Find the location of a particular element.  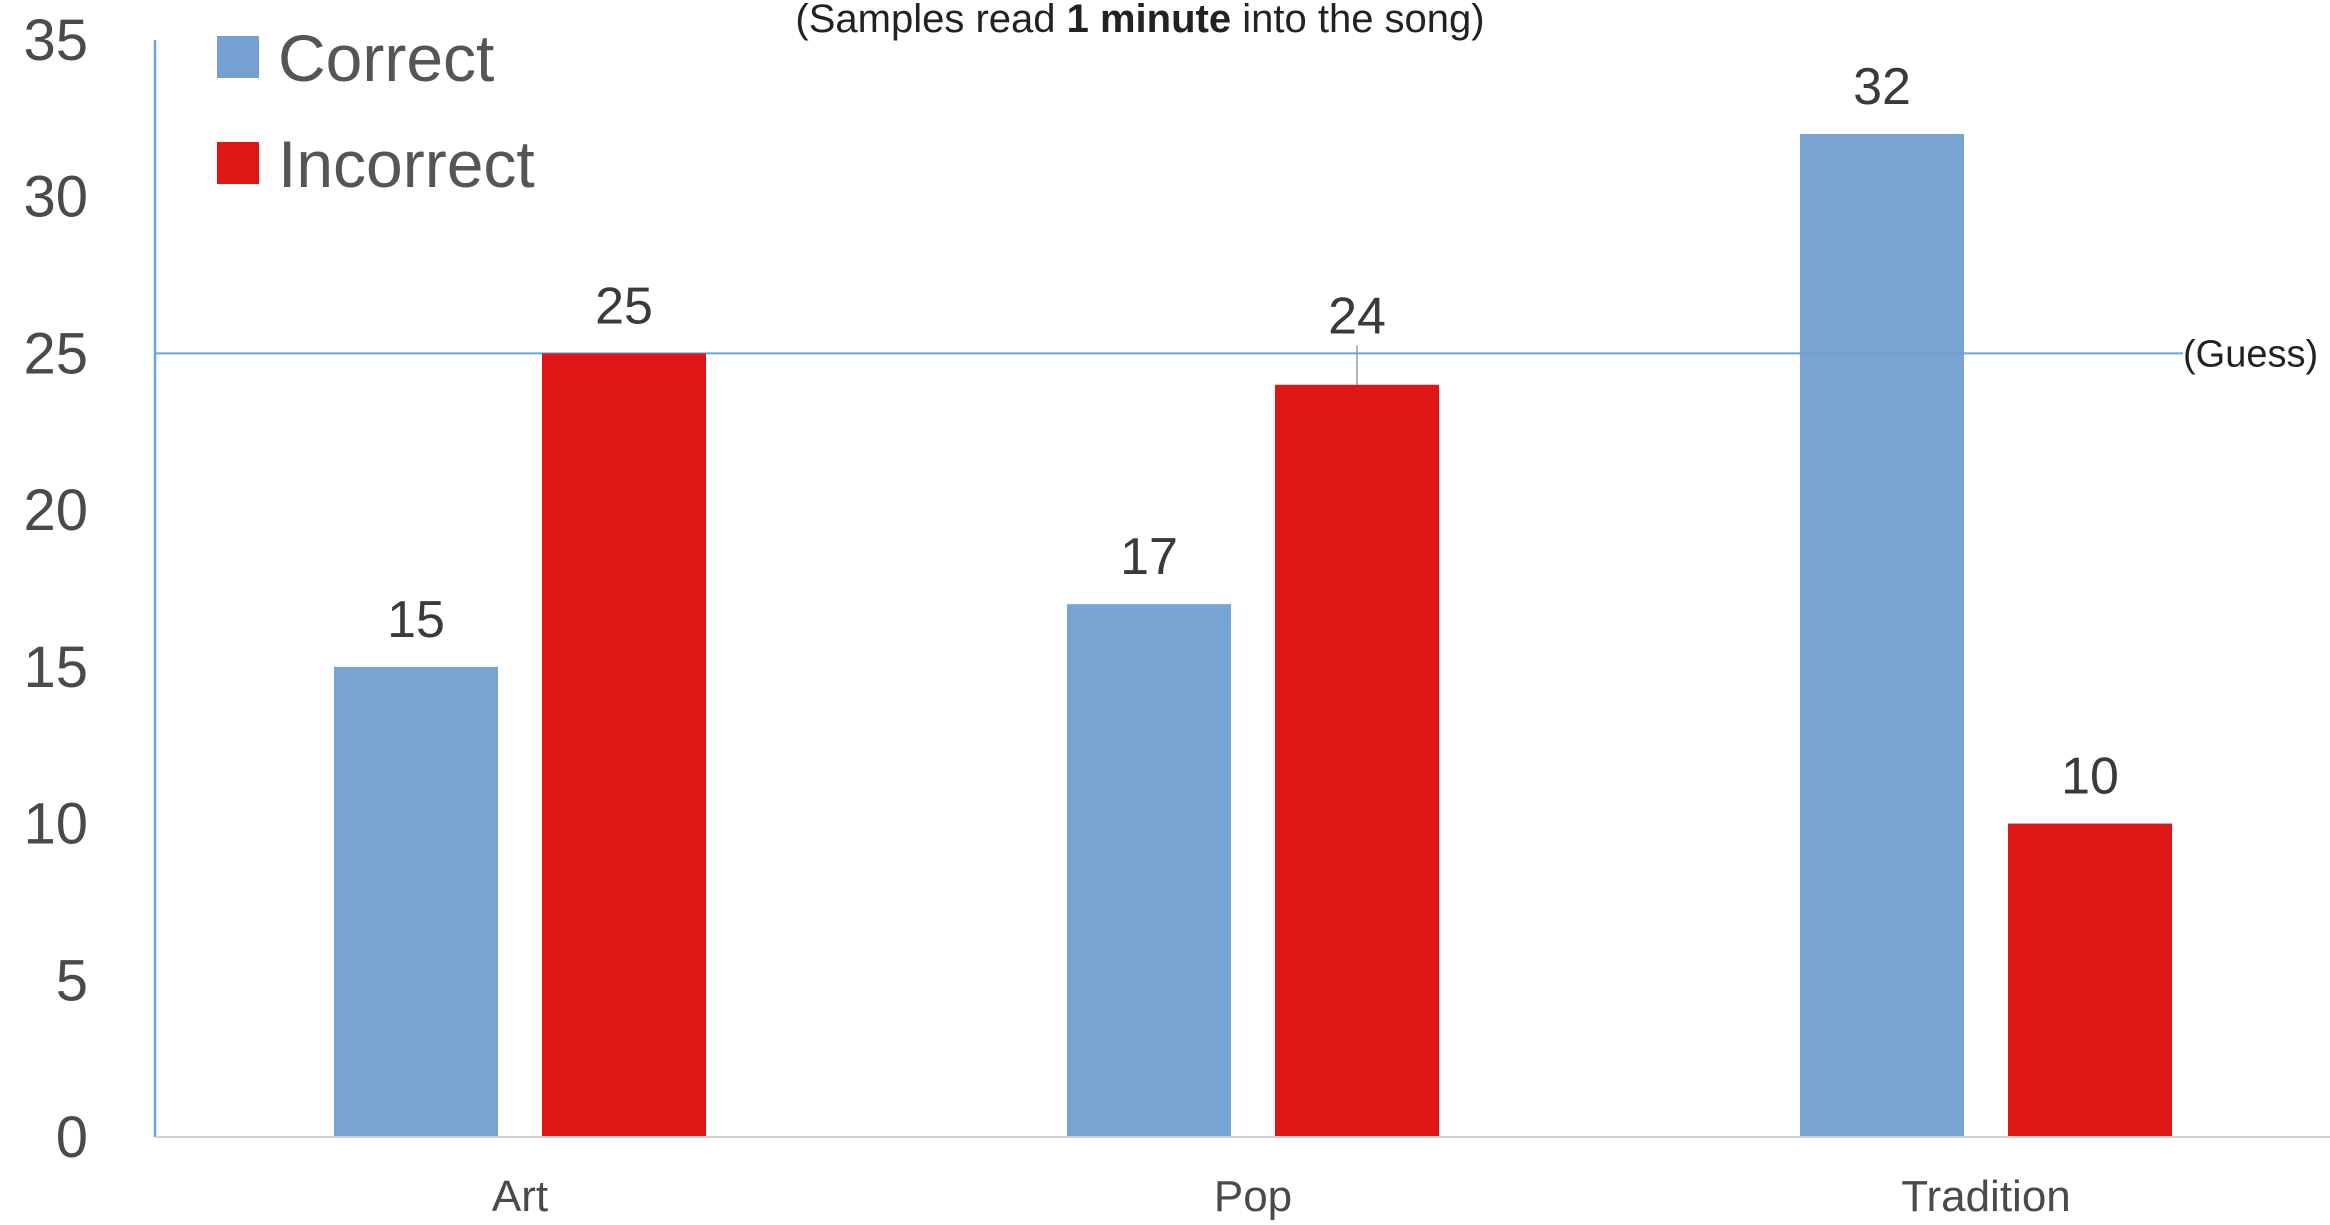

chart-subtitle: (Samples read 1 minute into the song) is located at coordinates (1139, 20).